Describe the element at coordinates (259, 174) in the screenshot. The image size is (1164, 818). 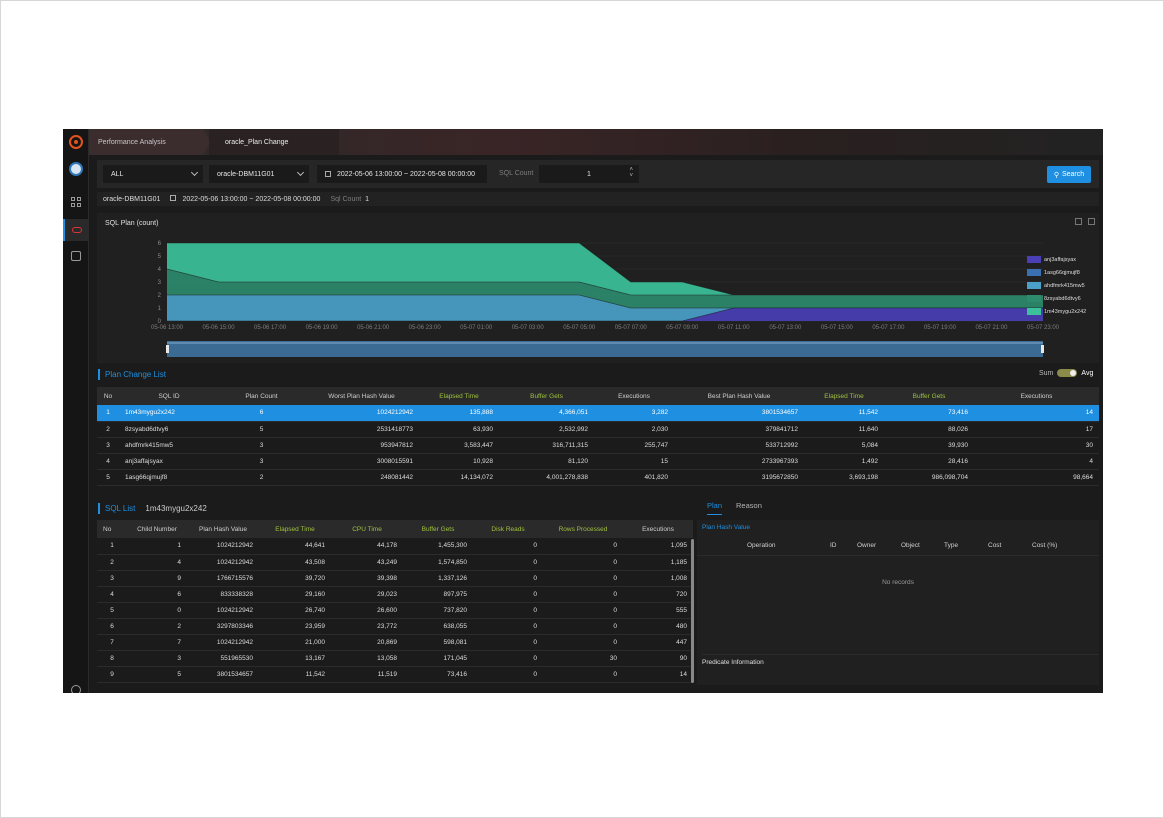
I see `instance-select: oracle-DBM11G01` at that location.